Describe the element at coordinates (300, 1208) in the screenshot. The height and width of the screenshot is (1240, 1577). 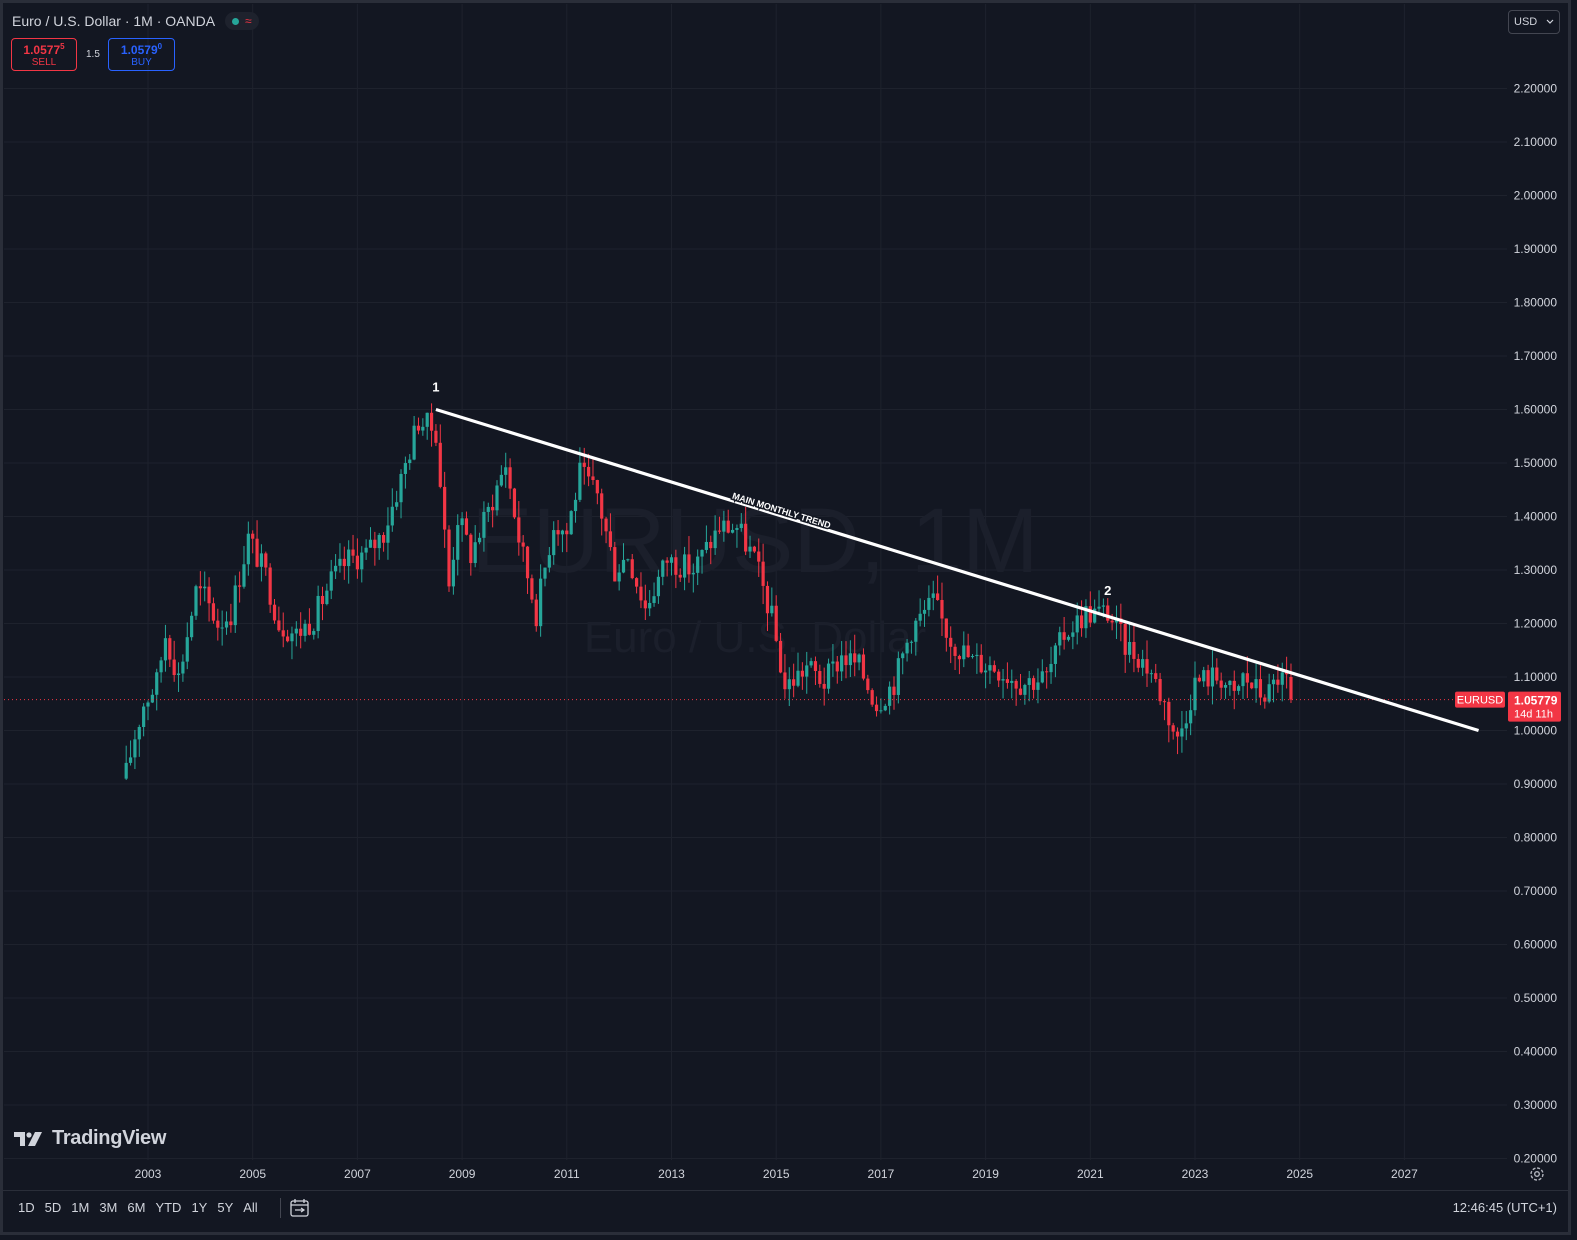
I see `calendar-range-icon` at that location.